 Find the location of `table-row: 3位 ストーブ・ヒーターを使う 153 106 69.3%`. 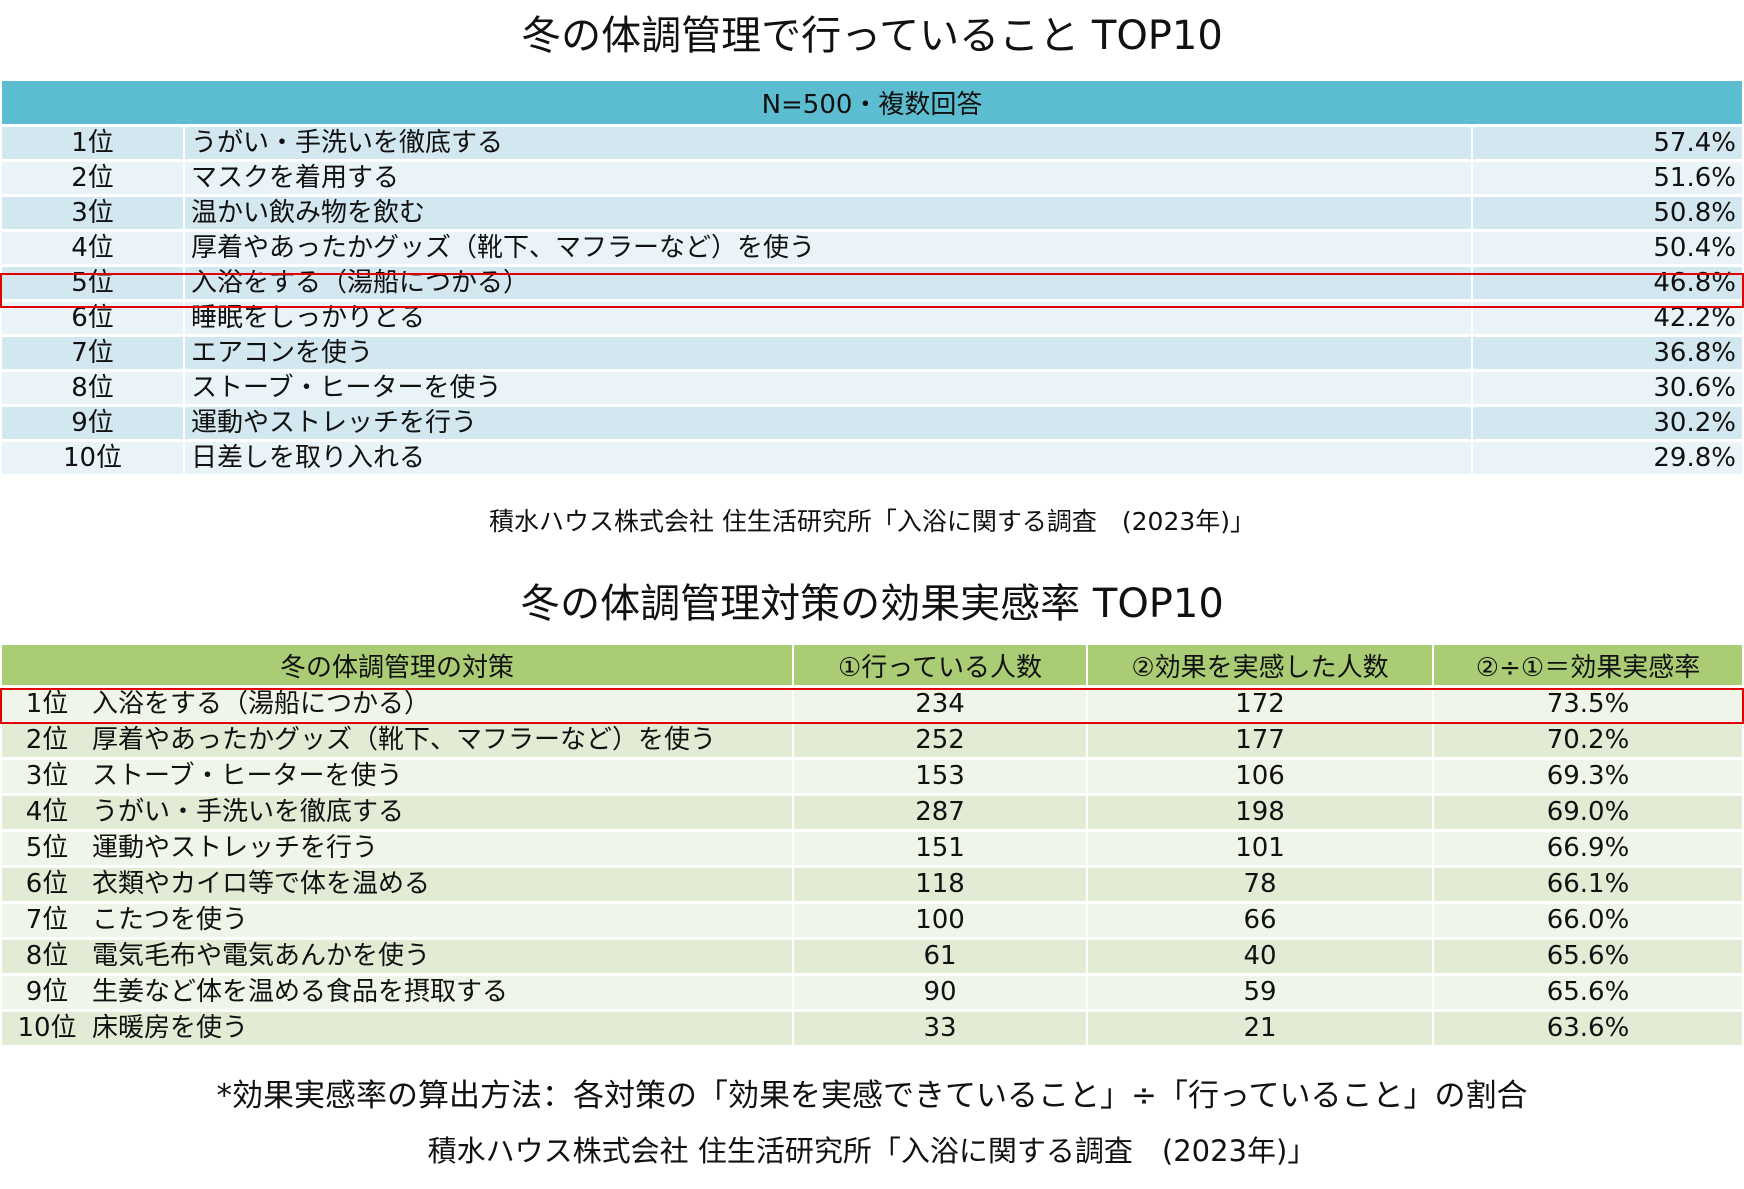

table-row: 3位 ストーブ・ヒーターを使う 153 106 69.3% is located at coordinates (872, 776).